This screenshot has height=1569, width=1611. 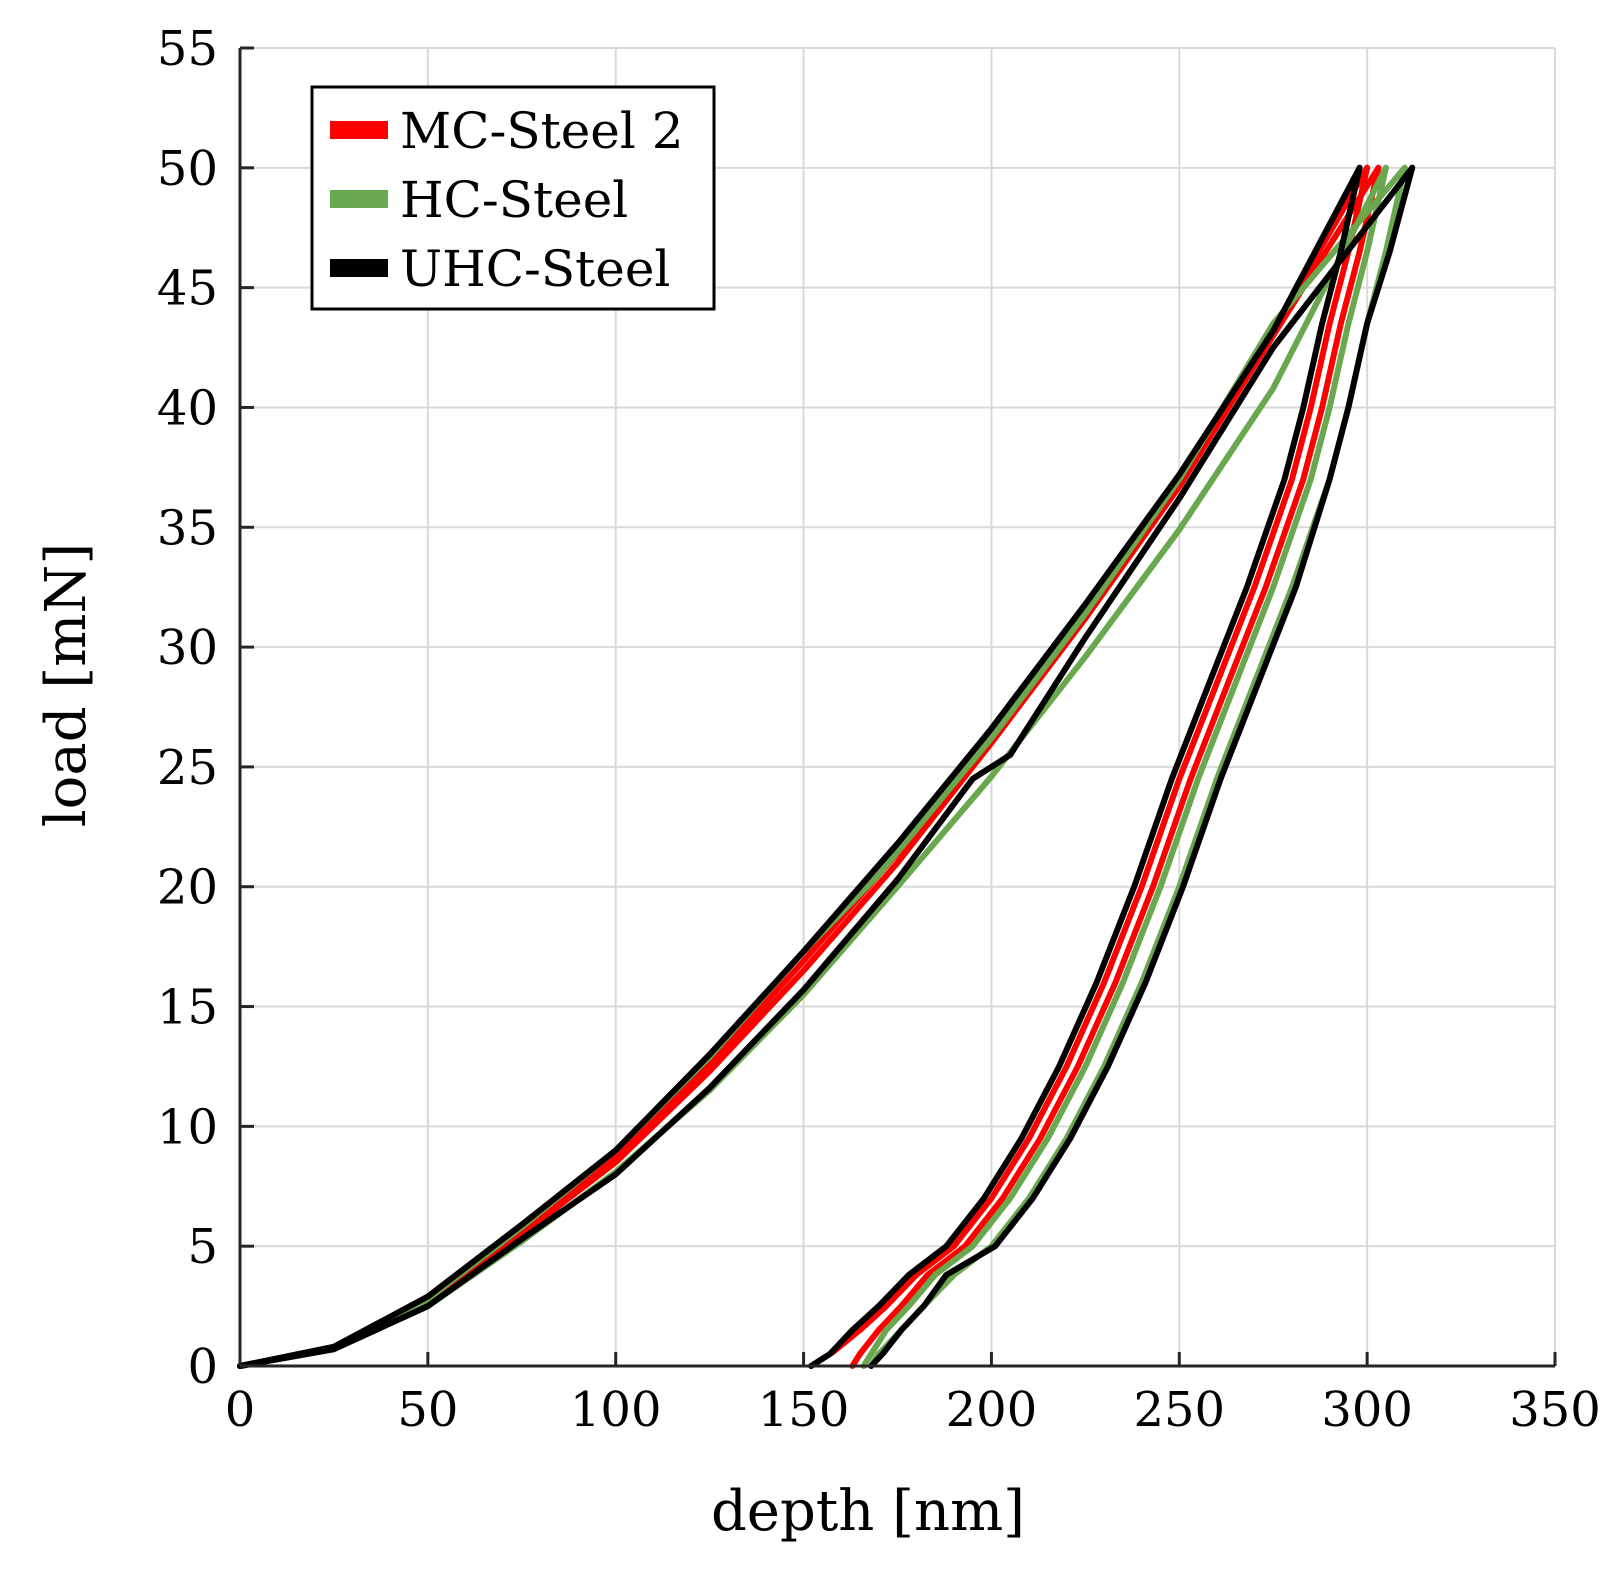 What do you see at coordinates (187, 49) in the screenshot?
I see `y-tick-label-11: 55` at bounding box center [187, 49].